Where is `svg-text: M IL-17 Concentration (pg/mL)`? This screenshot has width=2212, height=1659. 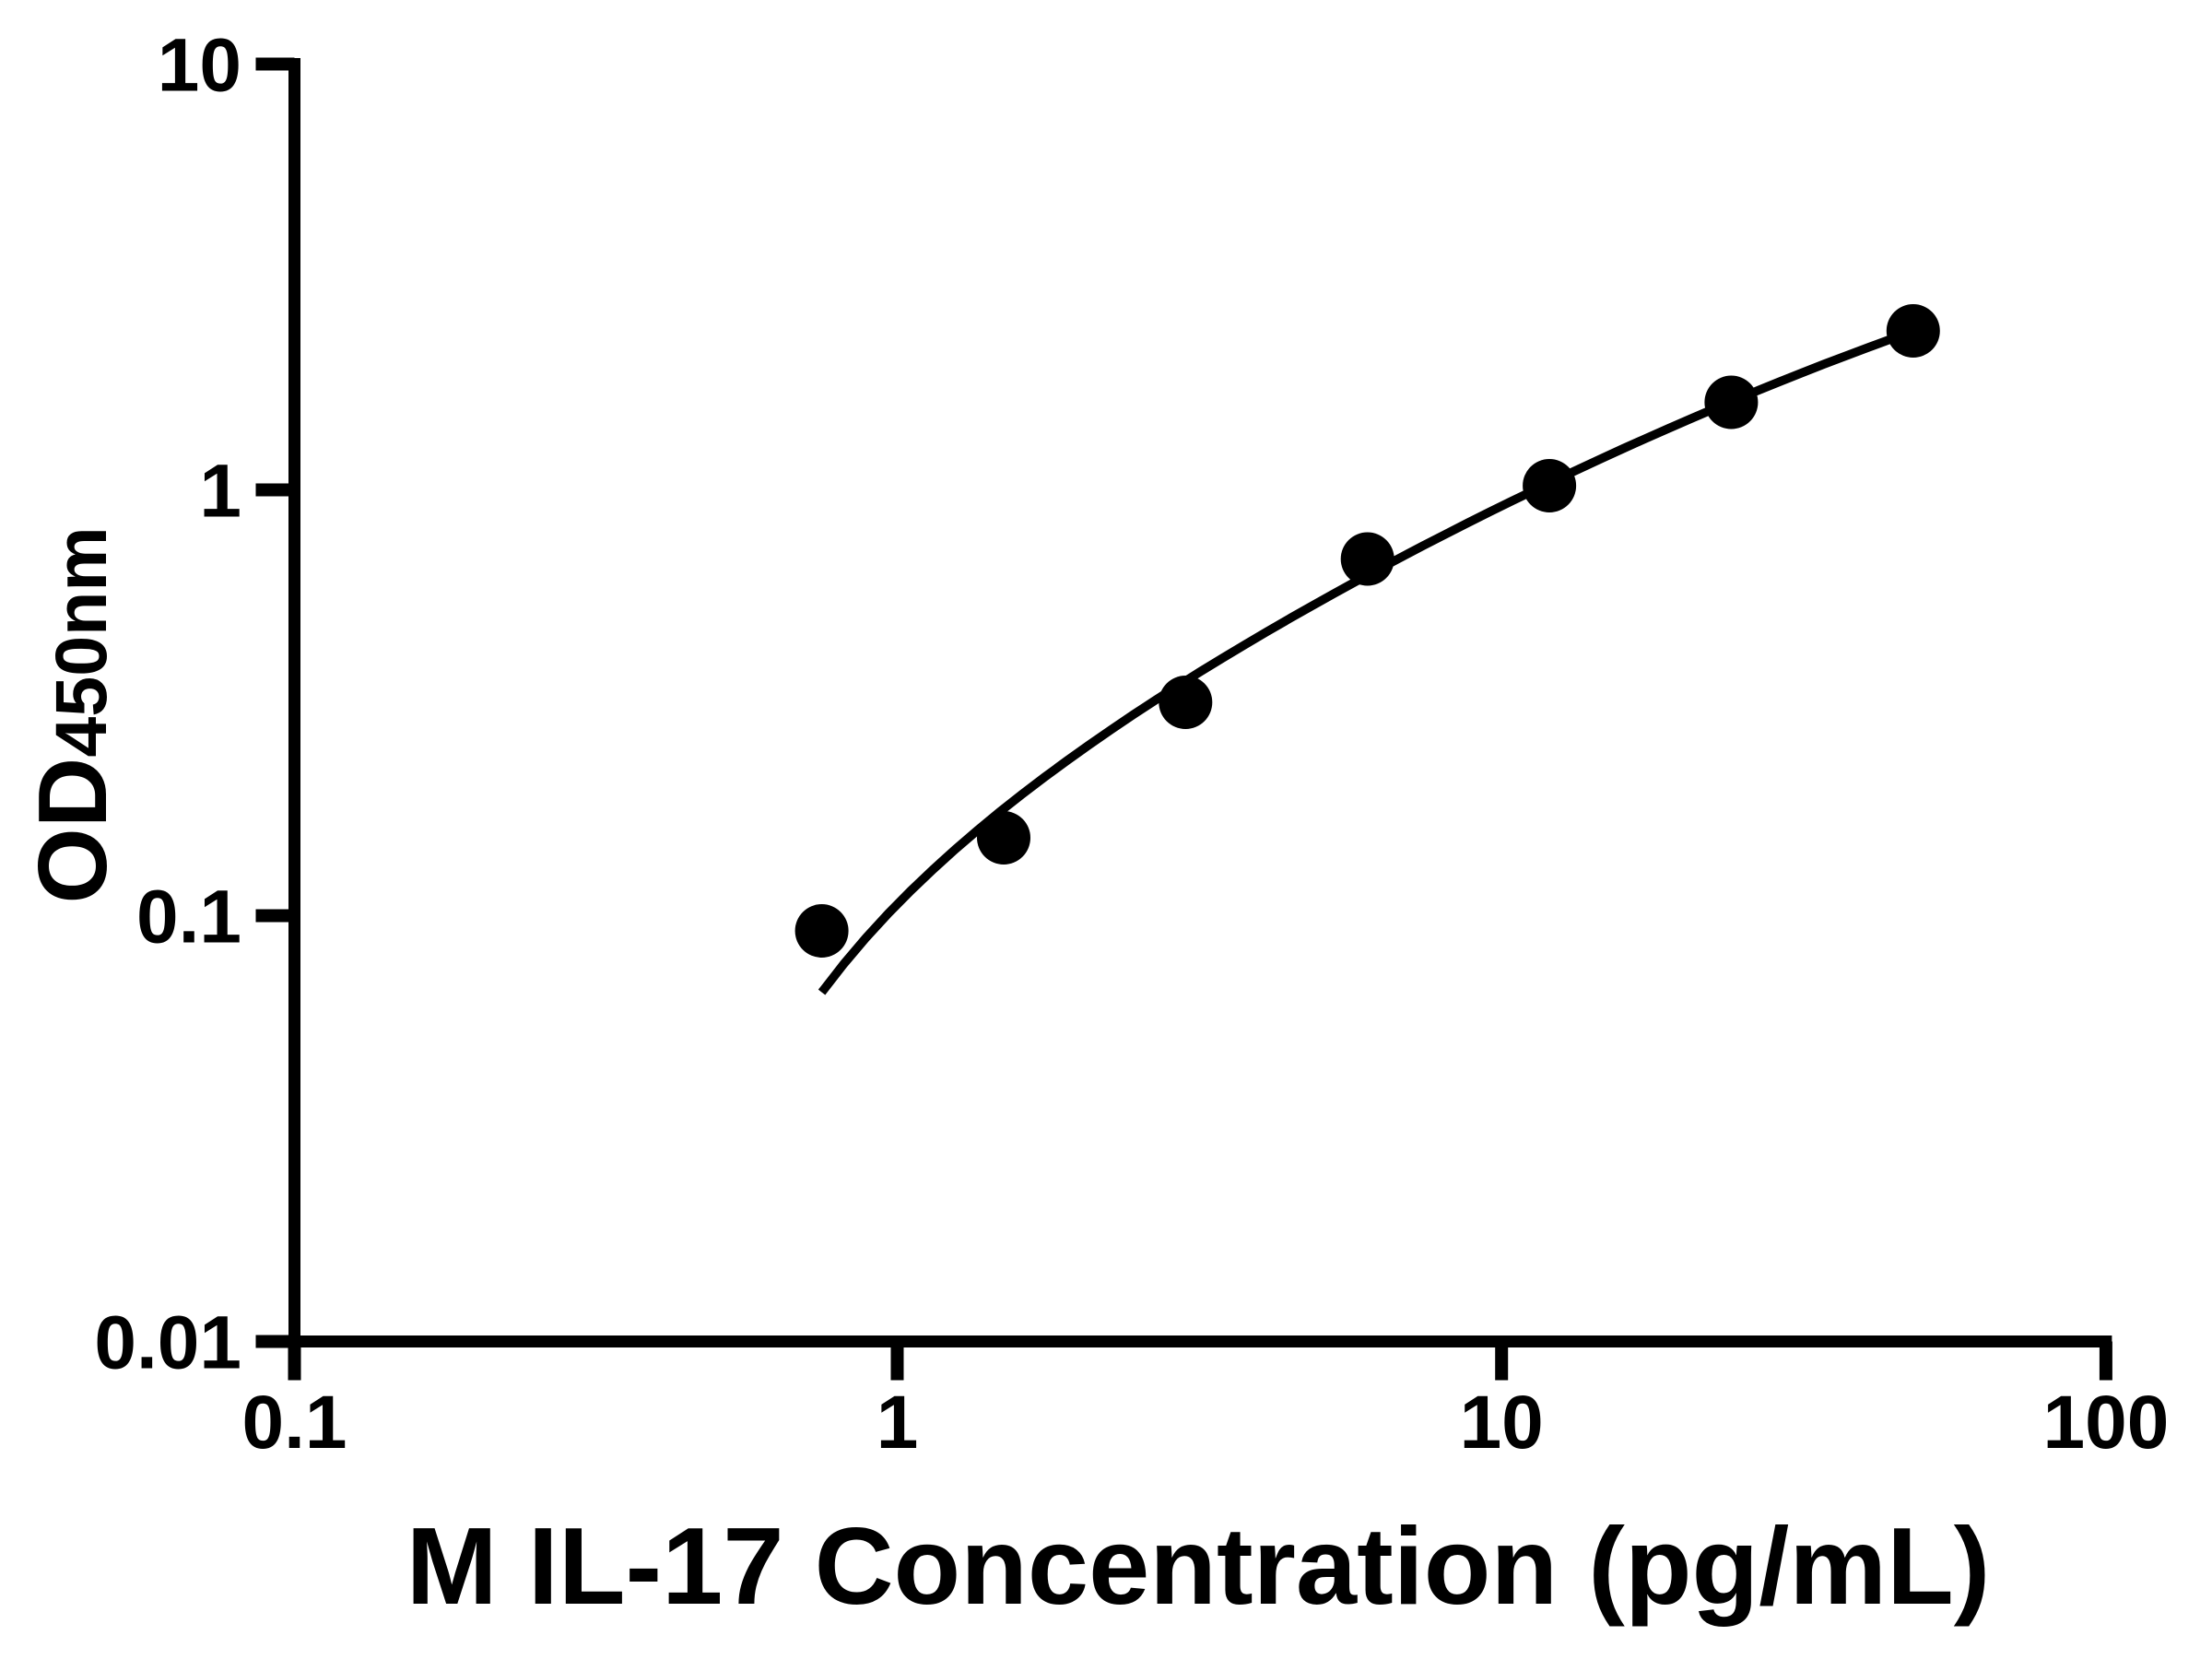
svg-text: M IL-17 Concentration (pg/mL) is located at coordinates (1198, 1566).